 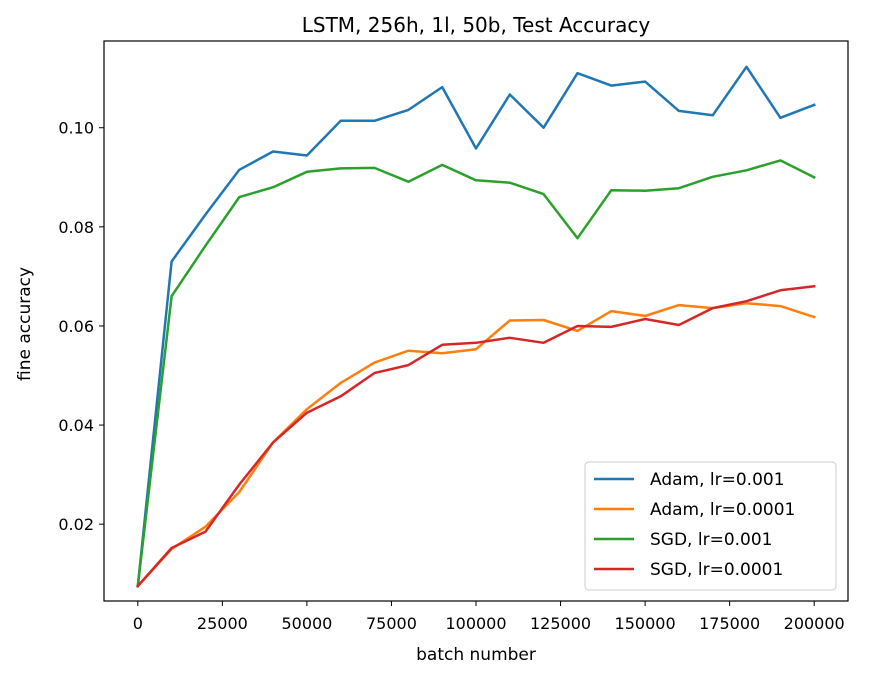 I want to click on x-tick-label: 25000, so click(x=222, y=623).